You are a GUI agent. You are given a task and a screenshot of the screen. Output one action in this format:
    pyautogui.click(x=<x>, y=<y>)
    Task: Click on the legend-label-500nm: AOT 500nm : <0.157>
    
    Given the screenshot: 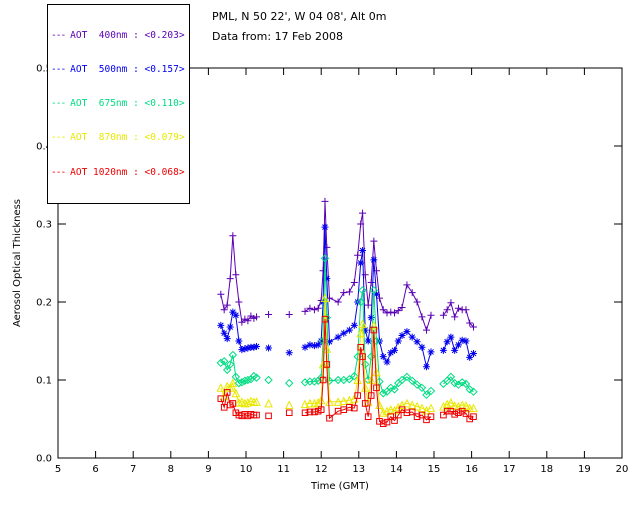 What is the action you would take?
    pyautogui.click(x=127, y=70)
    